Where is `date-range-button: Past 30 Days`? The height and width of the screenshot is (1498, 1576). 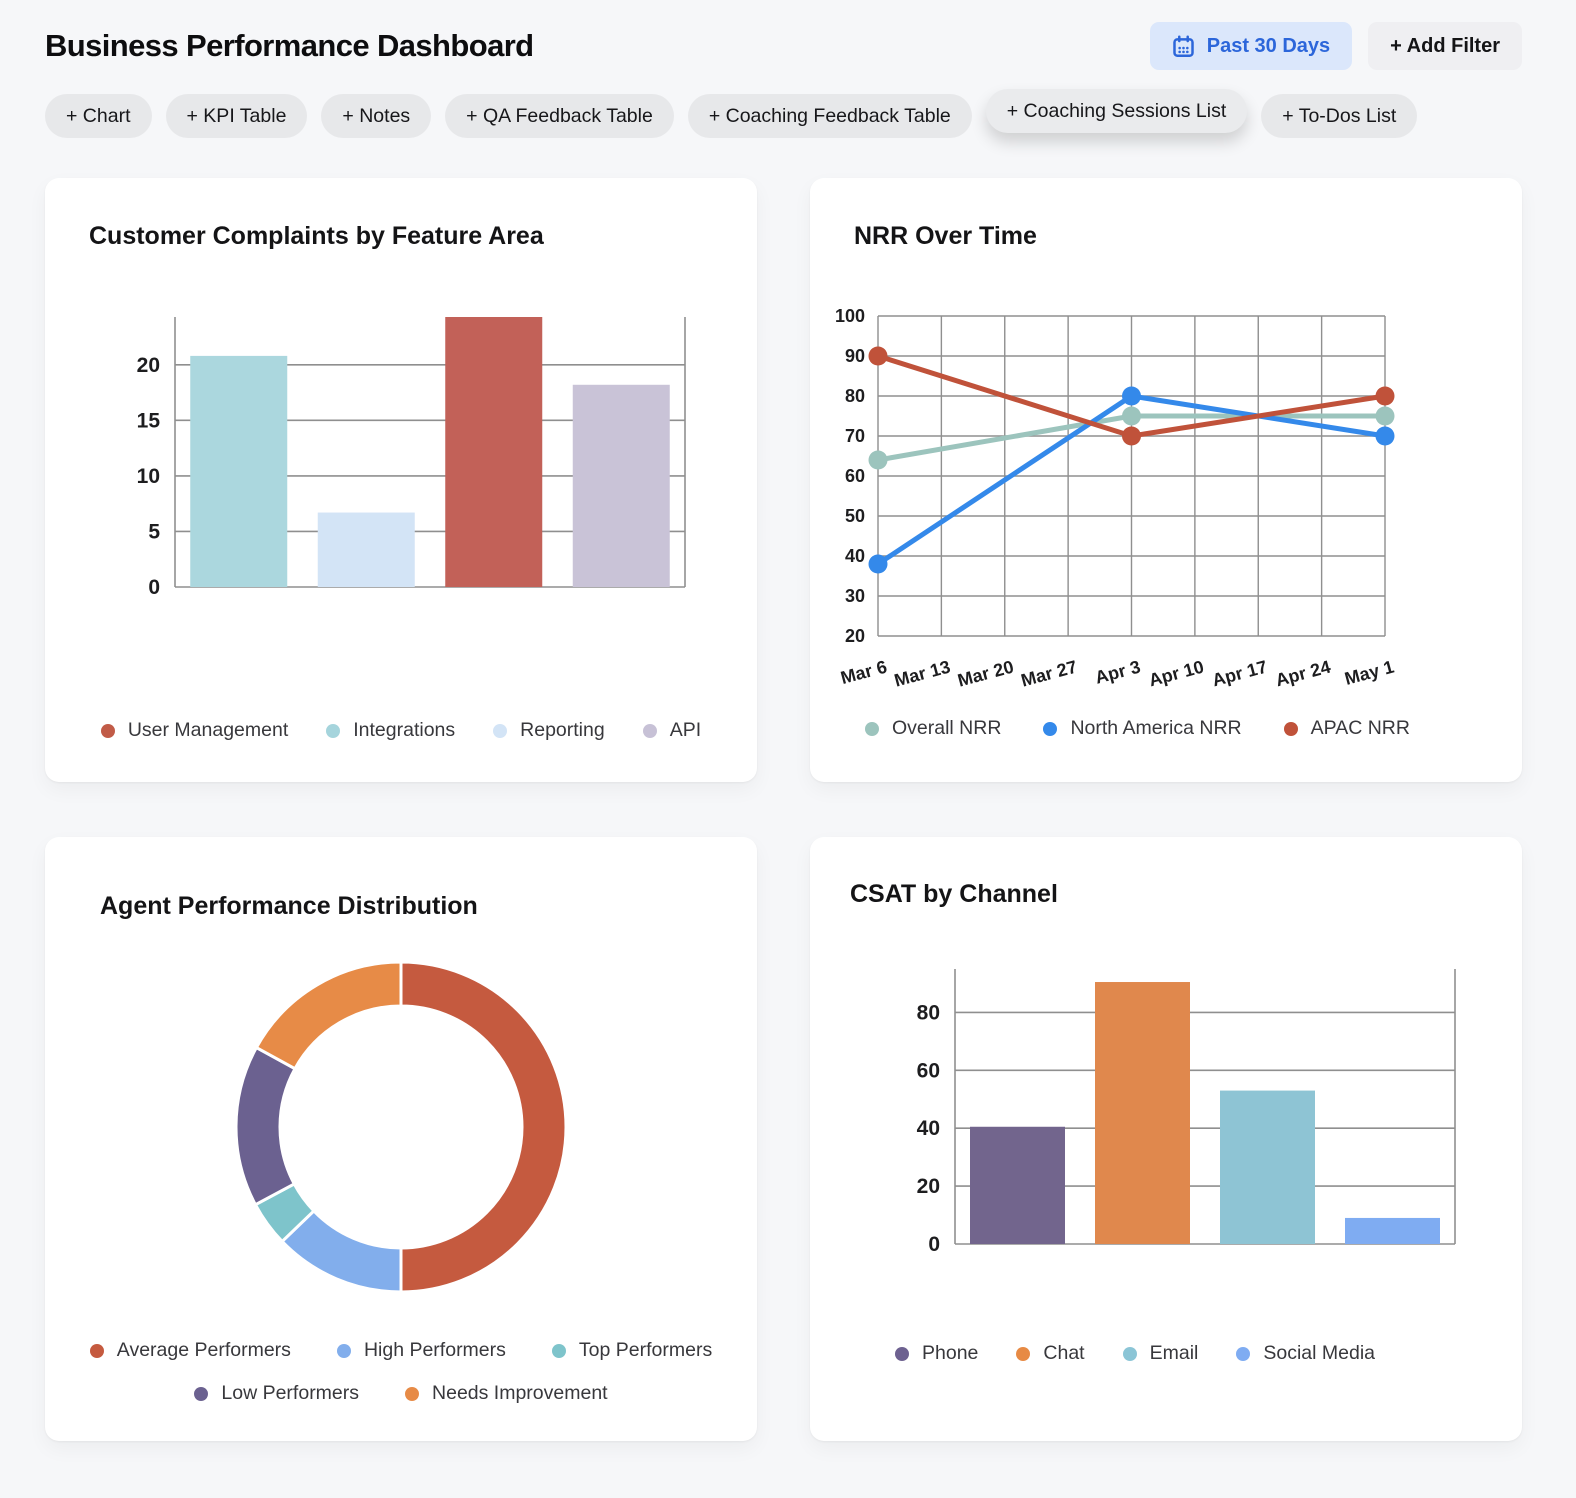 date-range-button: Past 30 Days is located at coordinates (1251, 46).